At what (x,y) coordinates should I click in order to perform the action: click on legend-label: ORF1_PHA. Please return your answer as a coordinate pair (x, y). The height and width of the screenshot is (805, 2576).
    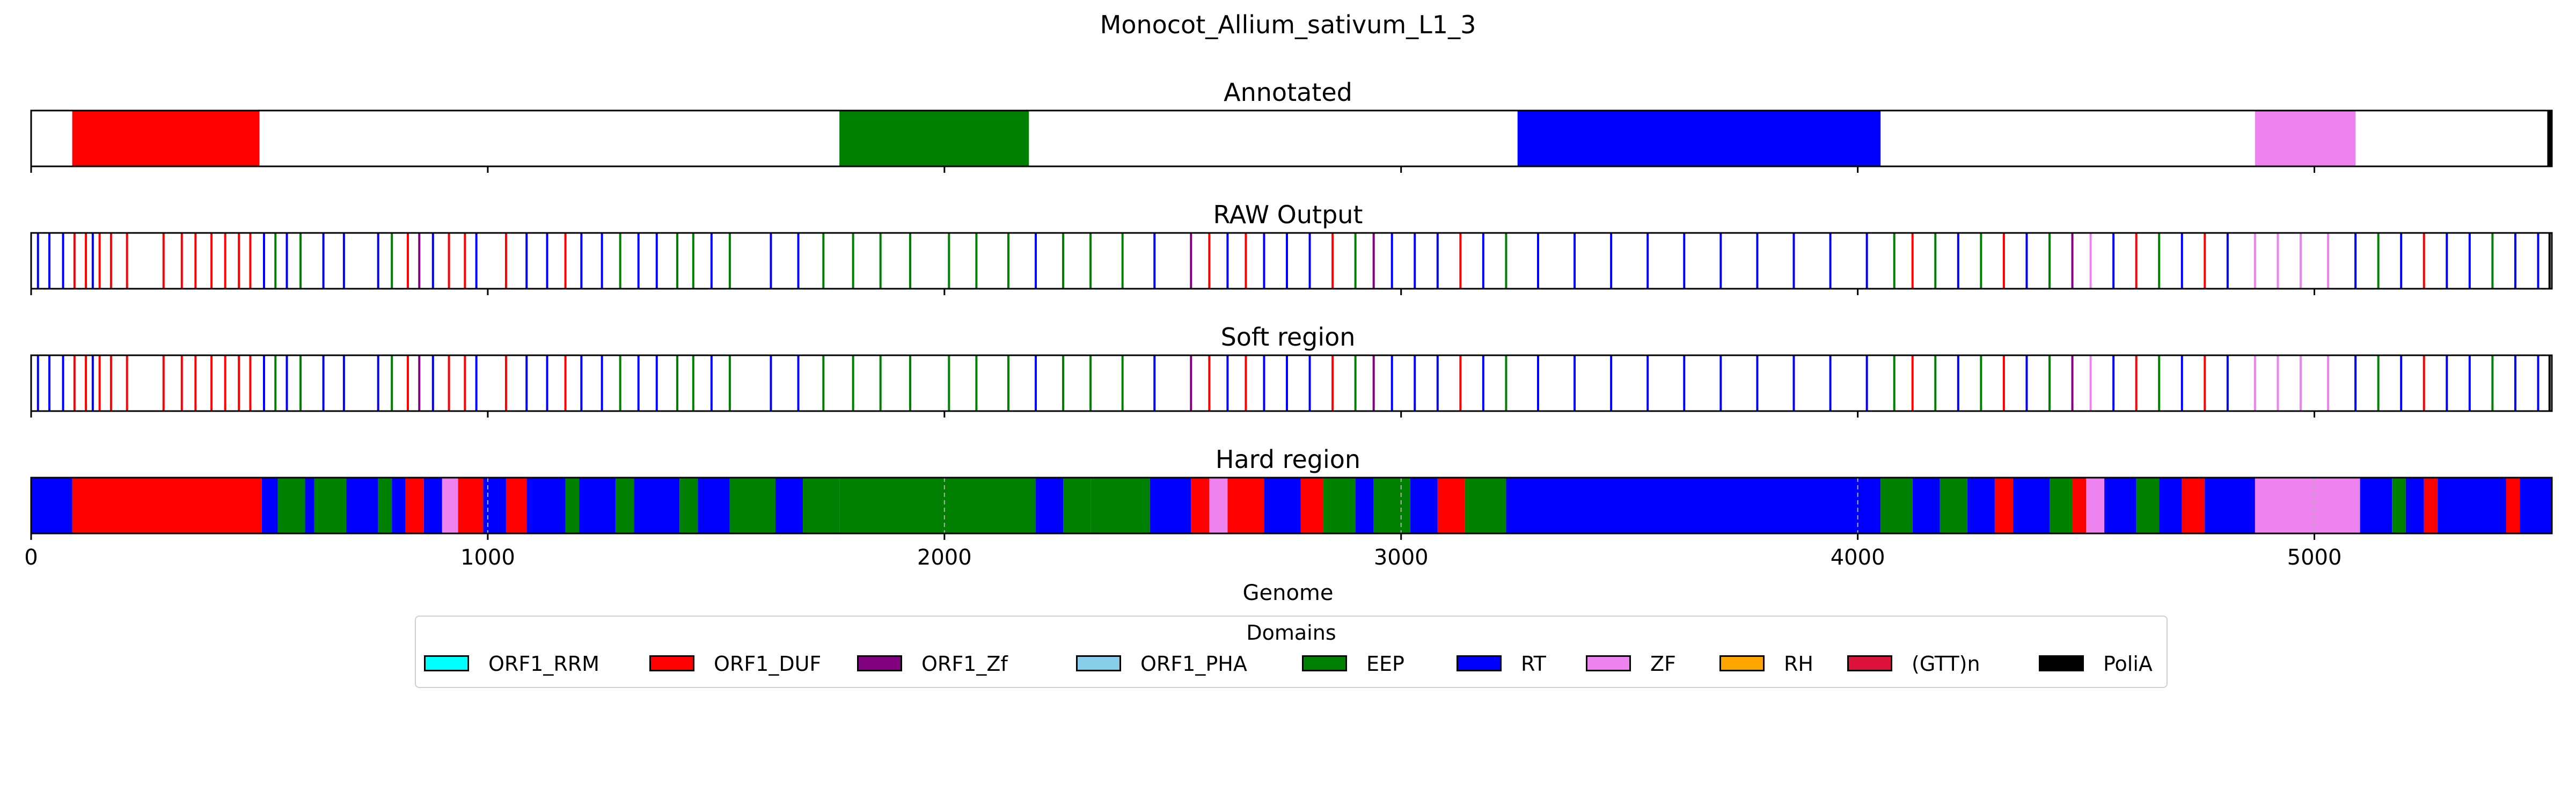
    Looking at the image, I should click on (1193, 664).